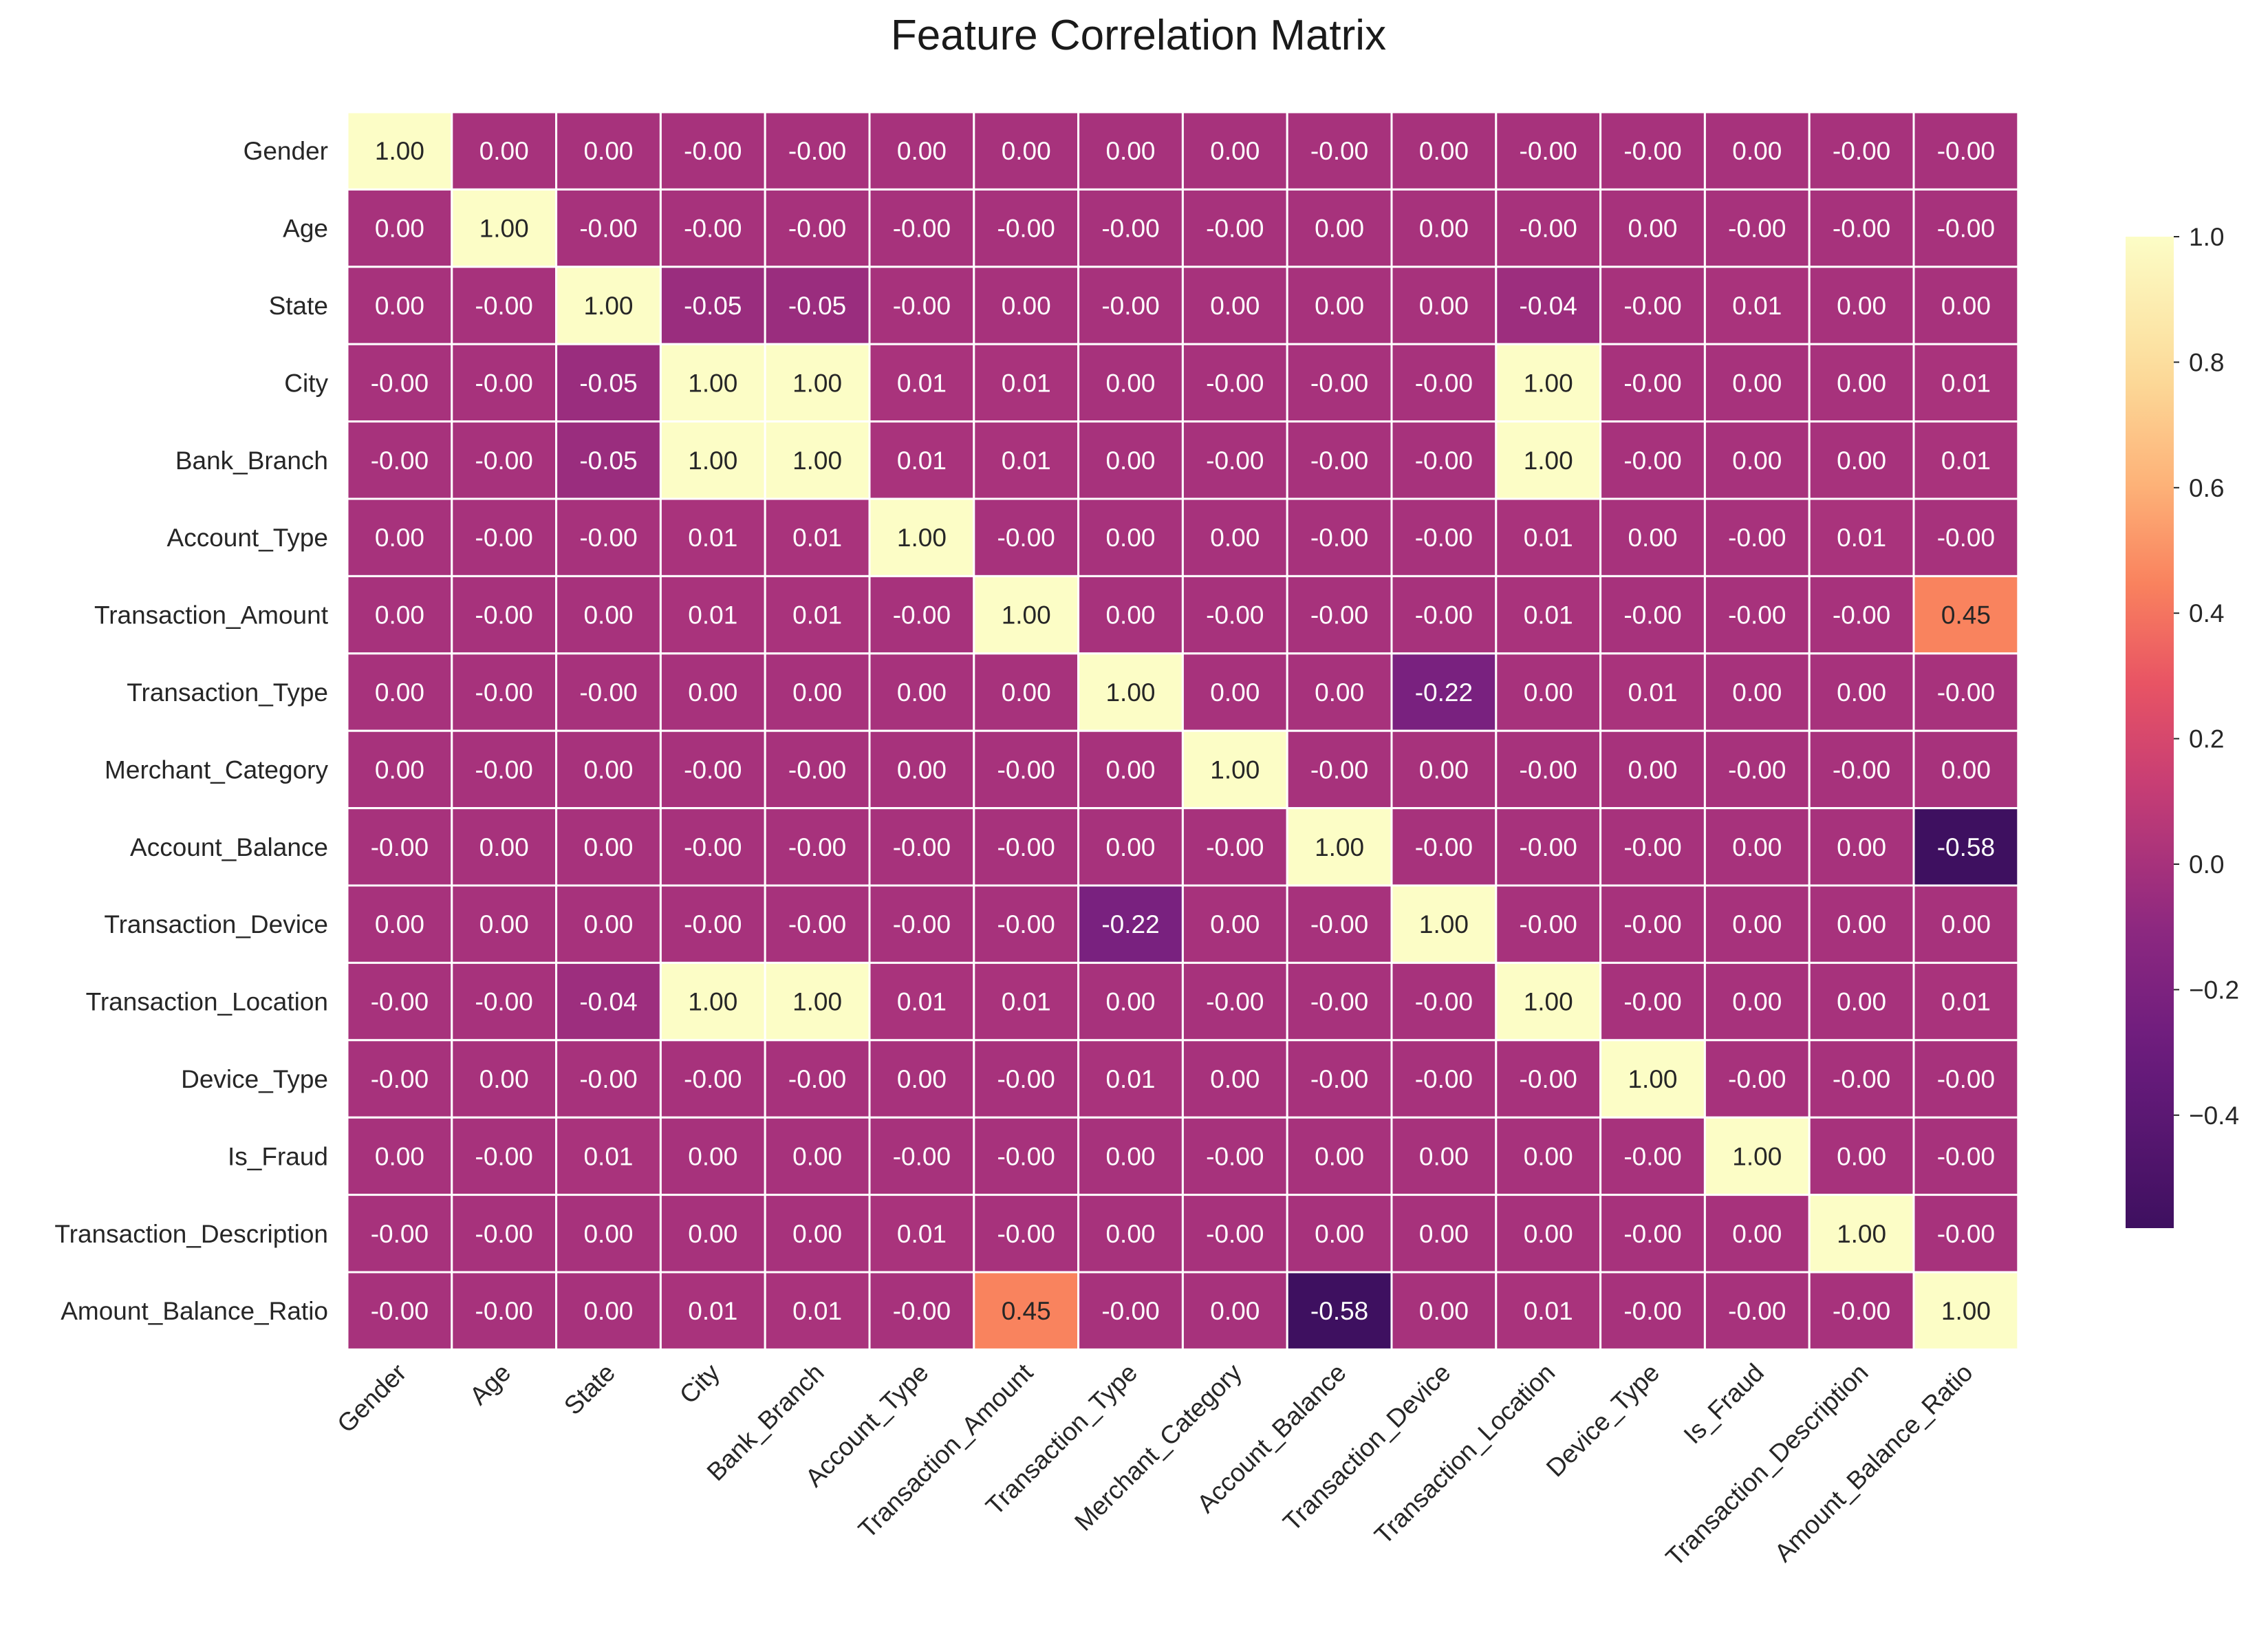 This screenshot has height=1632, width=2268. I want to click on cell-value-label: -0.04, so click(1548, 306).